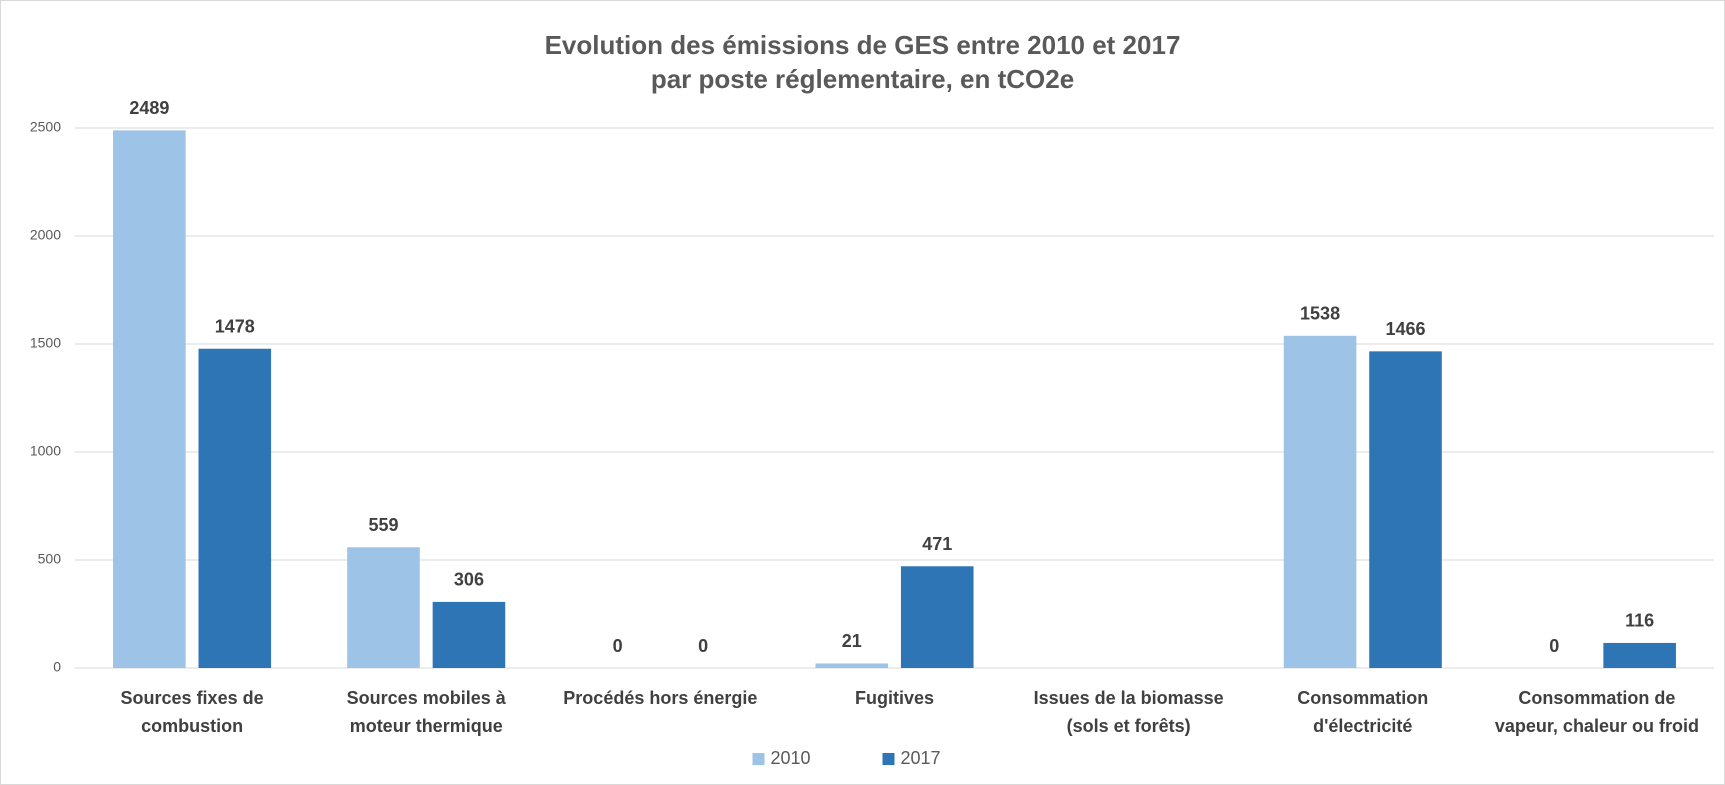 Image resolution: width=1725 pixels, height=785 pixels. I want to click on data-label: 1466, so click(1405, 329).